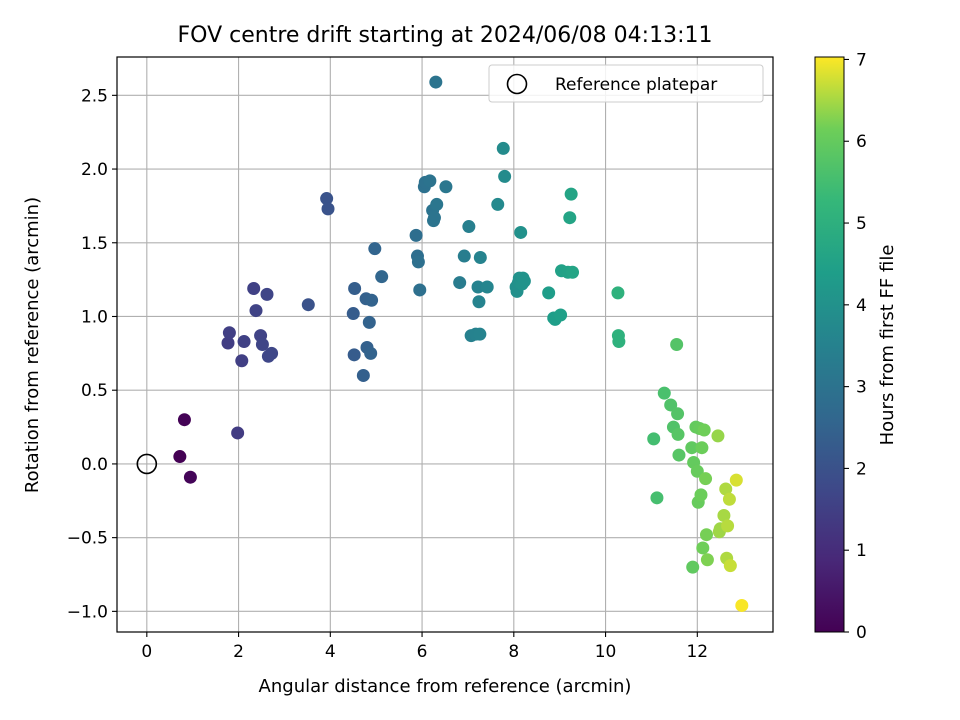  What do you see at coordinates (94, 170) in the screenshot?
I see `y-tick-label: 2.0` at bounding box center [94, 170].